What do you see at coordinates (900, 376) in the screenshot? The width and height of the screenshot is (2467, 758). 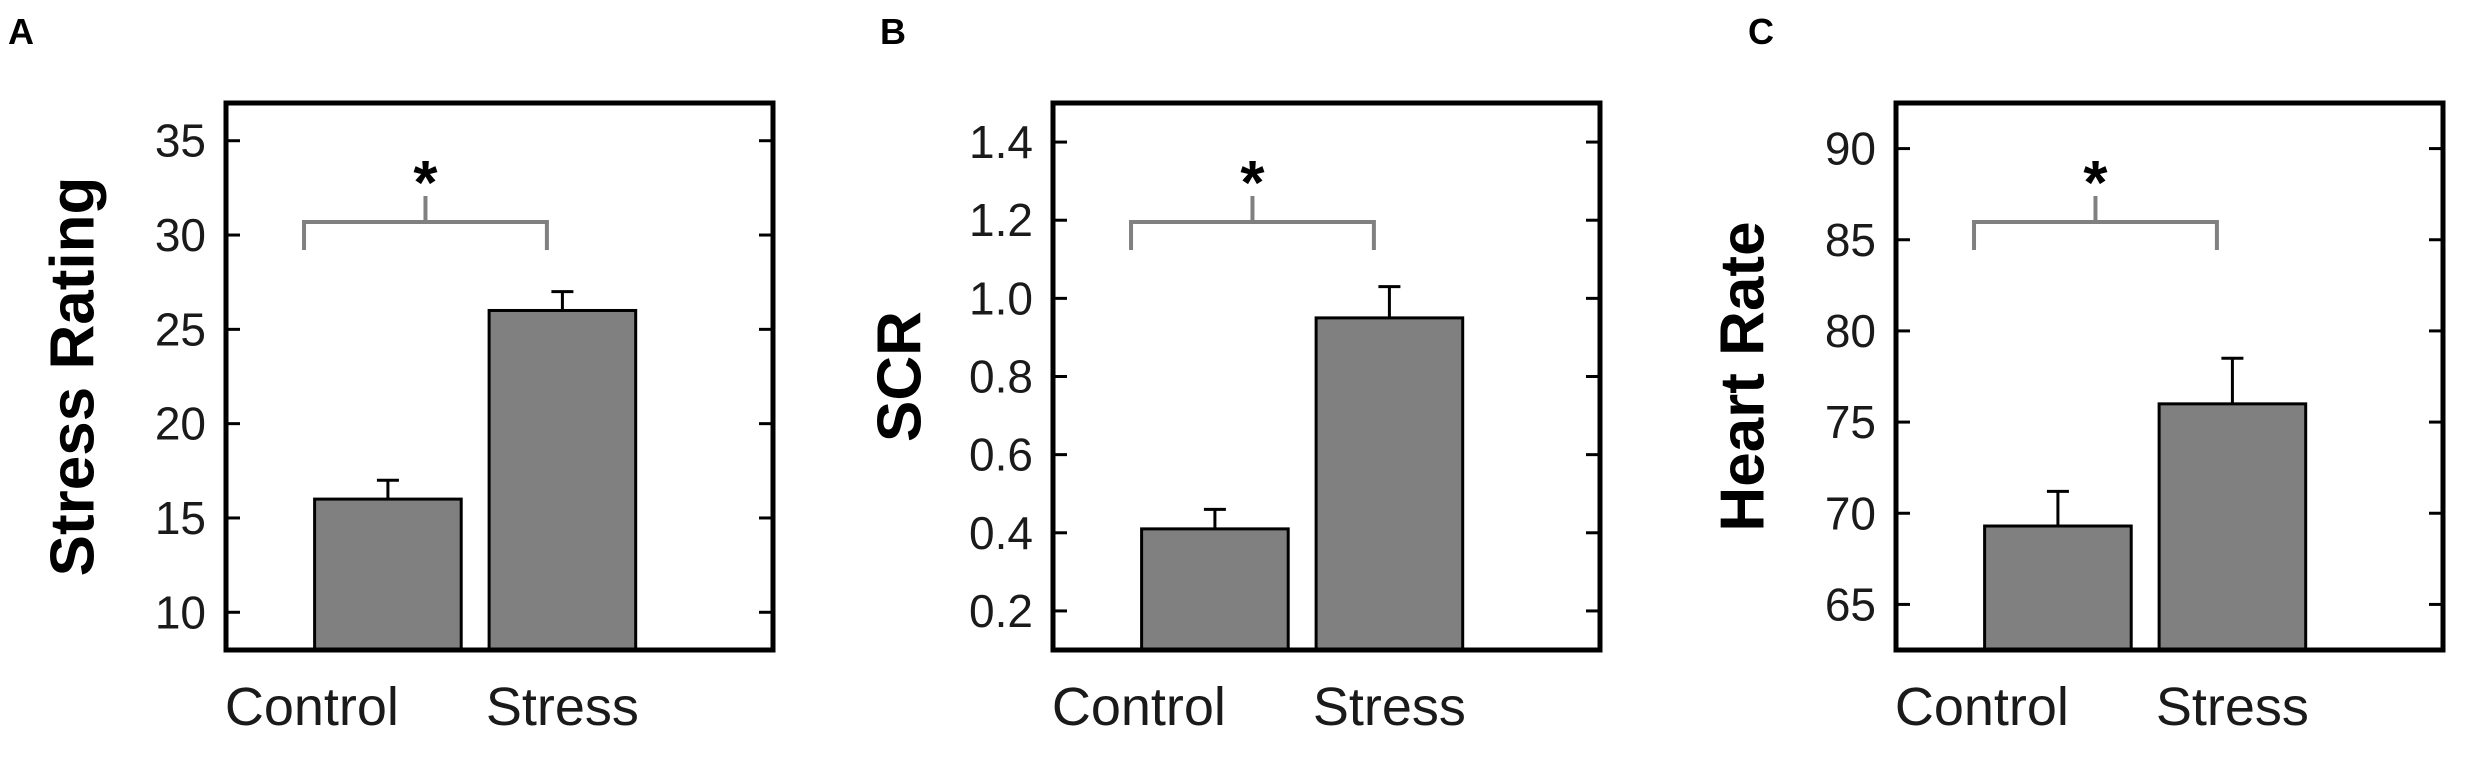 I see `y-axis-title: SCR` at bounding box center [900, 376].